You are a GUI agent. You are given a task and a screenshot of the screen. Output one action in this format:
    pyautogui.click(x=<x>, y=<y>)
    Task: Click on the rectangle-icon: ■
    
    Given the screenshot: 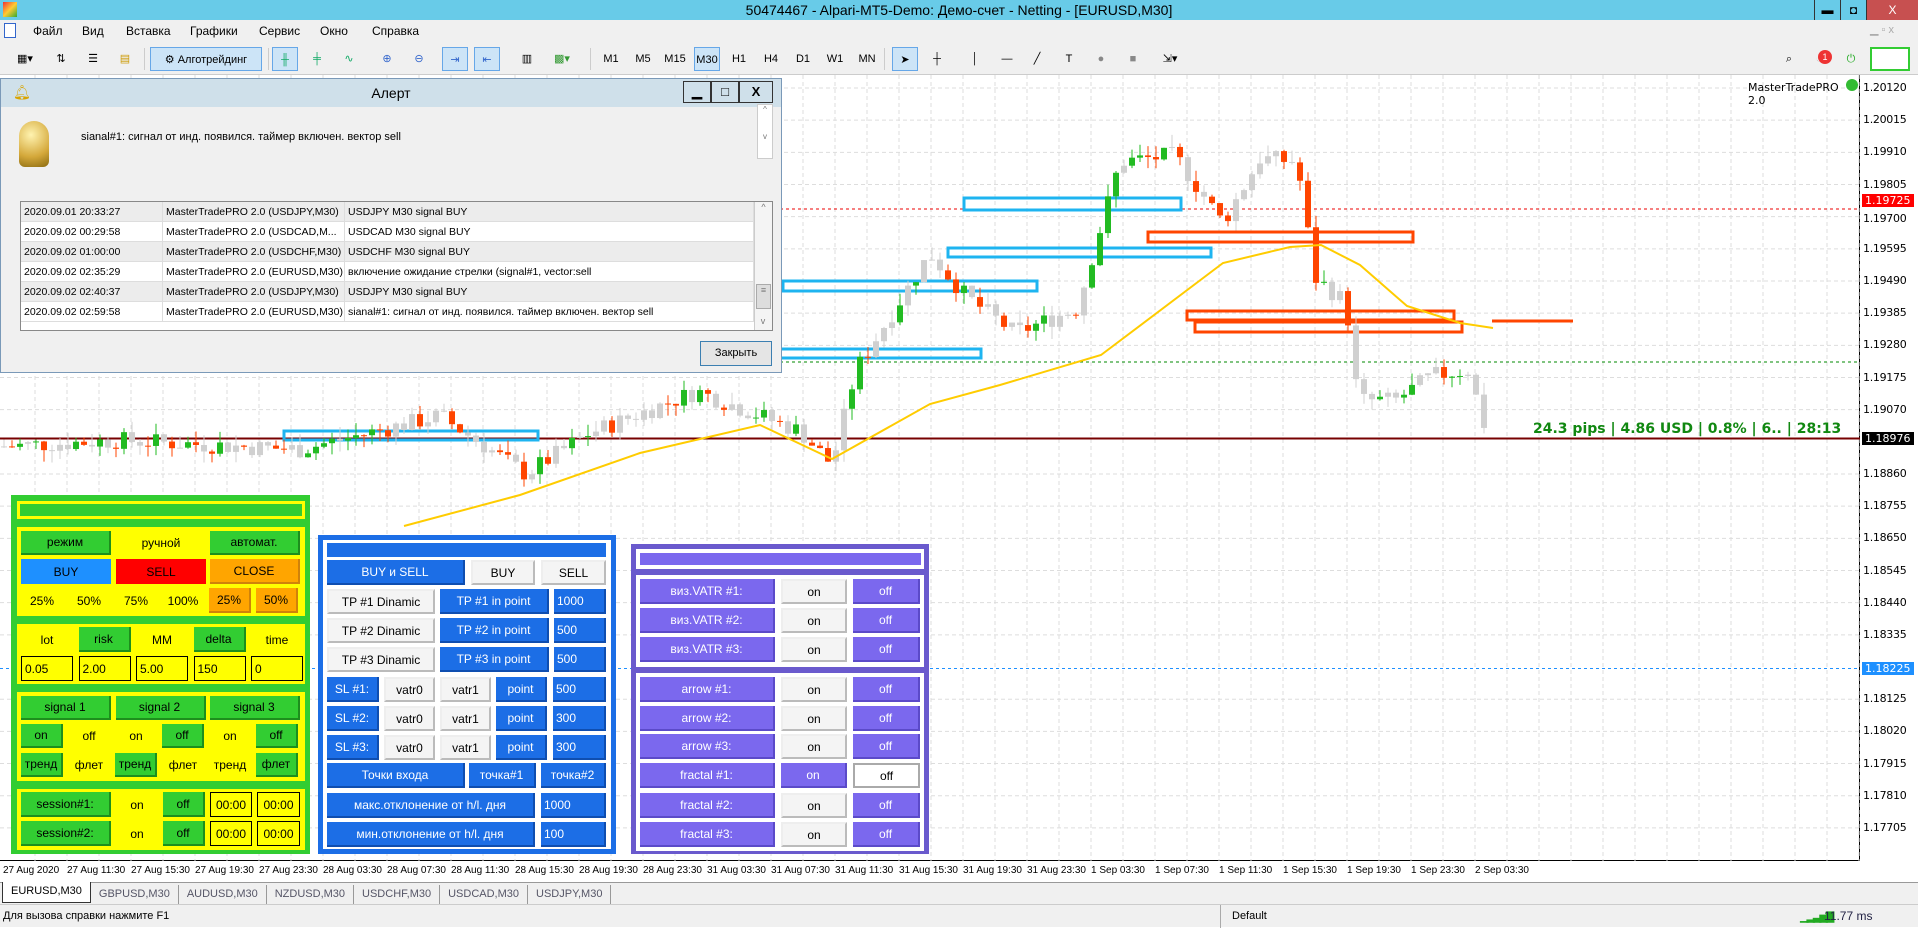 What is the action you would take?
    pyautogui.click(x=1133, y=59)
    